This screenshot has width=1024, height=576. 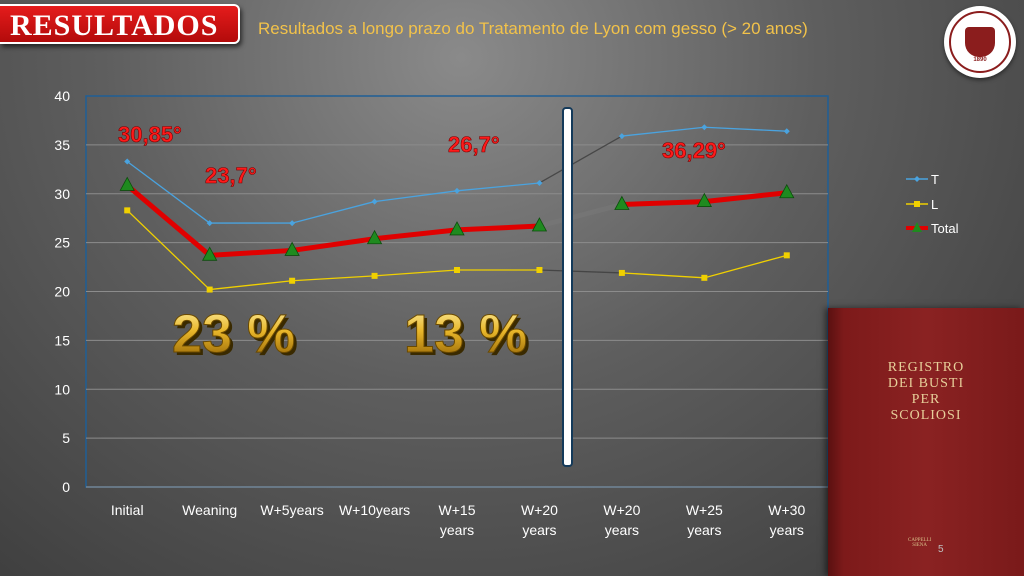 What do you see at coordinates (457, 520) in the screenshot?
I see `x-tick-label: W+15 years` at bounding box center [457, 520].